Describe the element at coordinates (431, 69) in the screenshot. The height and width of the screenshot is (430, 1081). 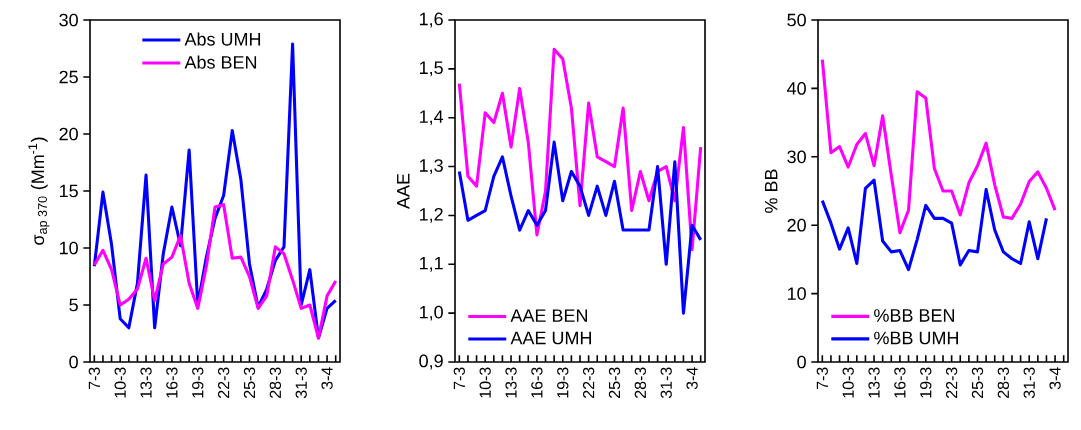
I see `y-tick-label: 1,5` at that location.